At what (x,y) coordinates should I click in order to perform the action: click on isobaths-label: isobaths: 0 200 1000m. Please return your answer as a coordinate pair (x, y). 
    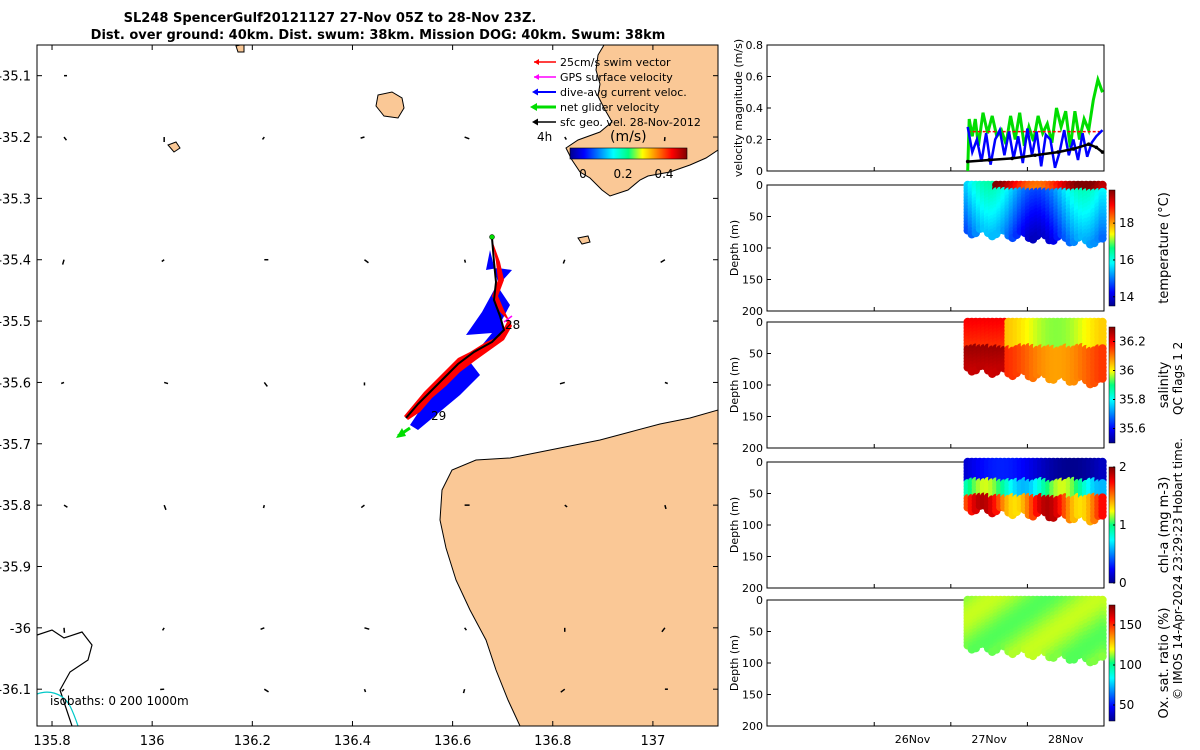
    Looking at the image, I should click on (119, 701).